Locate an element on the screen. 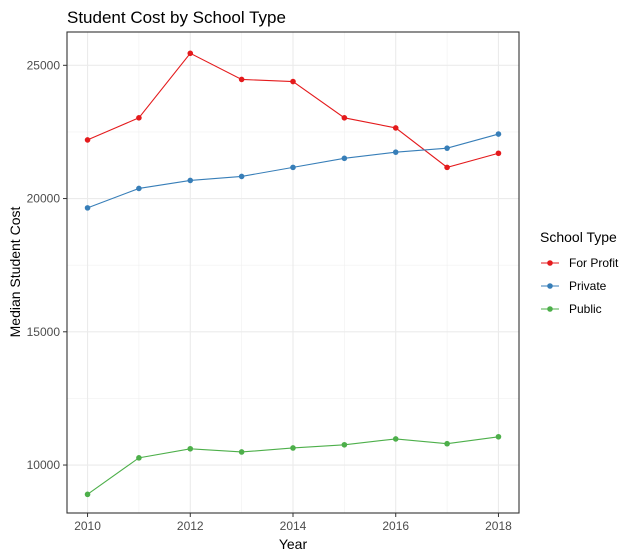 Image resolution: width=636 pixels, height=558 pixels. legend-label-for-profit: For Profit is located at coordinates (594, 263).